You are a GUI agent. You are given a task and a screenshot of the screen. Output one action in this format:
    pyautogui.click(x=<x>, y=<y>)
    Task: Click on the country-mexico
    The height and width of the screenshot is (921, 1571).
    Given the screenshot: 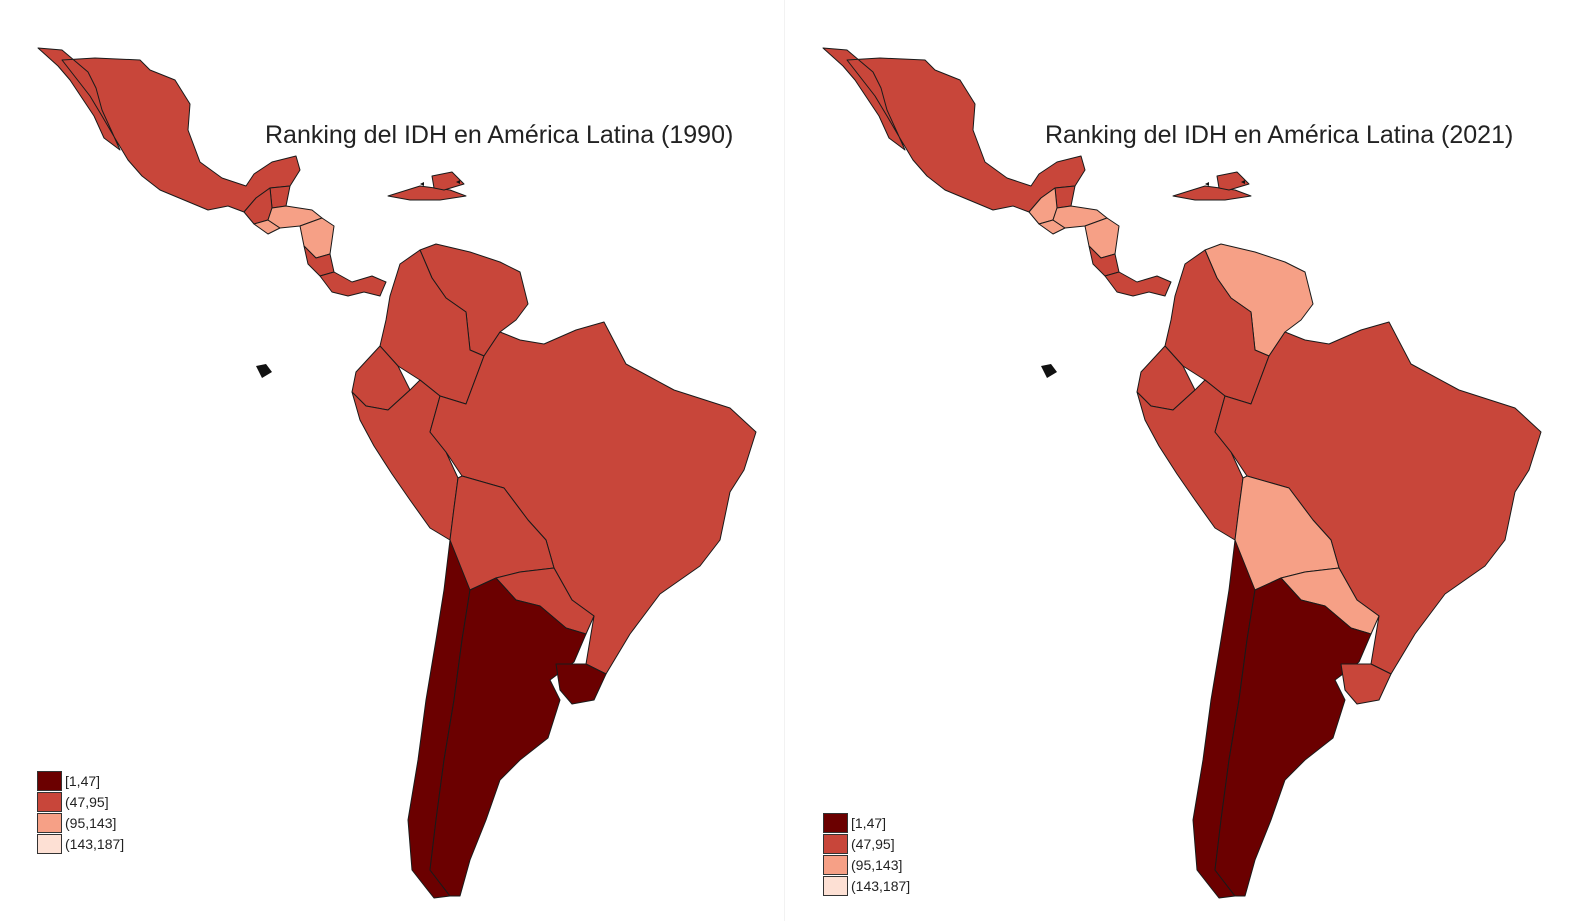 What is the action you would take?
    pyautogui.click(x=169, y=130)
    